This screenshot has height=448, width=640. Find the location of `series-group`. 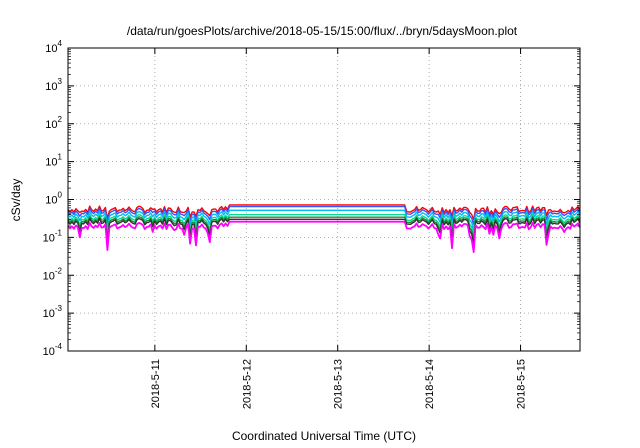

series-group is located at coordinates (324, 229).